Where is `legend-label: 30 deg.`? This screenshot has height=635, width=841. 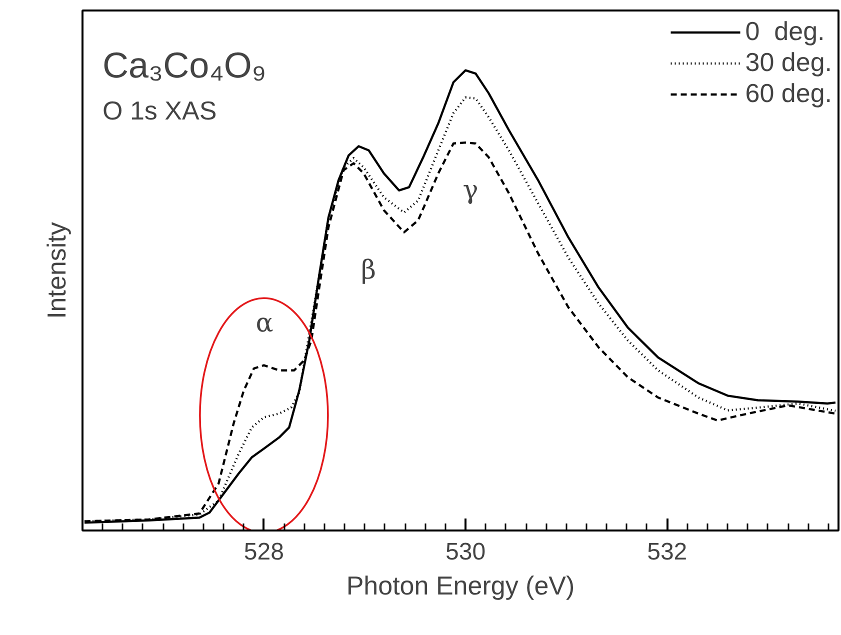
legend-label: 30 deg. is located at coordinates (788, 62).